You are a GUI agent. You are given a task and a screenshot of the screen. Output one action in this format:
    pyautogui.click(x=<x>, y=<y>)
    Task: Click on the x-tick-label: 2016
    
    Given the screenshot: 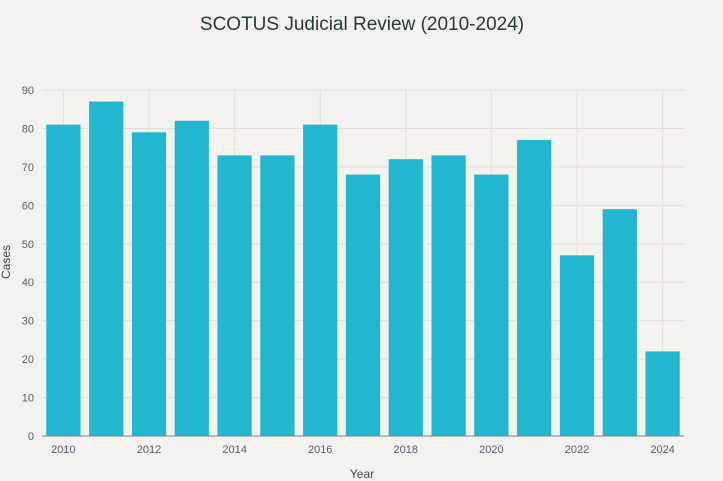 What is the action you would take?
    pyautogui.click(x=320, y=450)
    